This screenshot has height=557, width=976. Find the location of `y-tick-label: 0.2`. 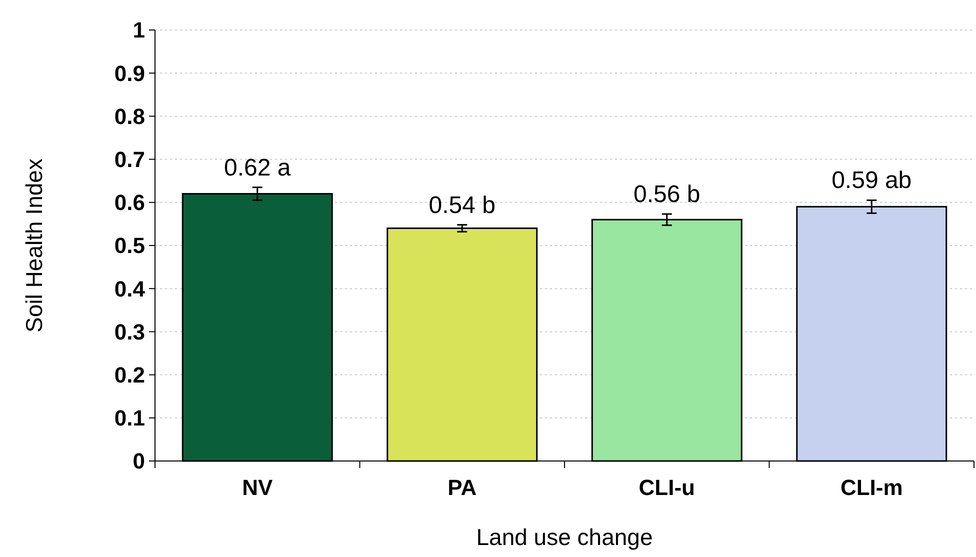

y-tick-label: 0.2 is located at coordinates (129, 375).